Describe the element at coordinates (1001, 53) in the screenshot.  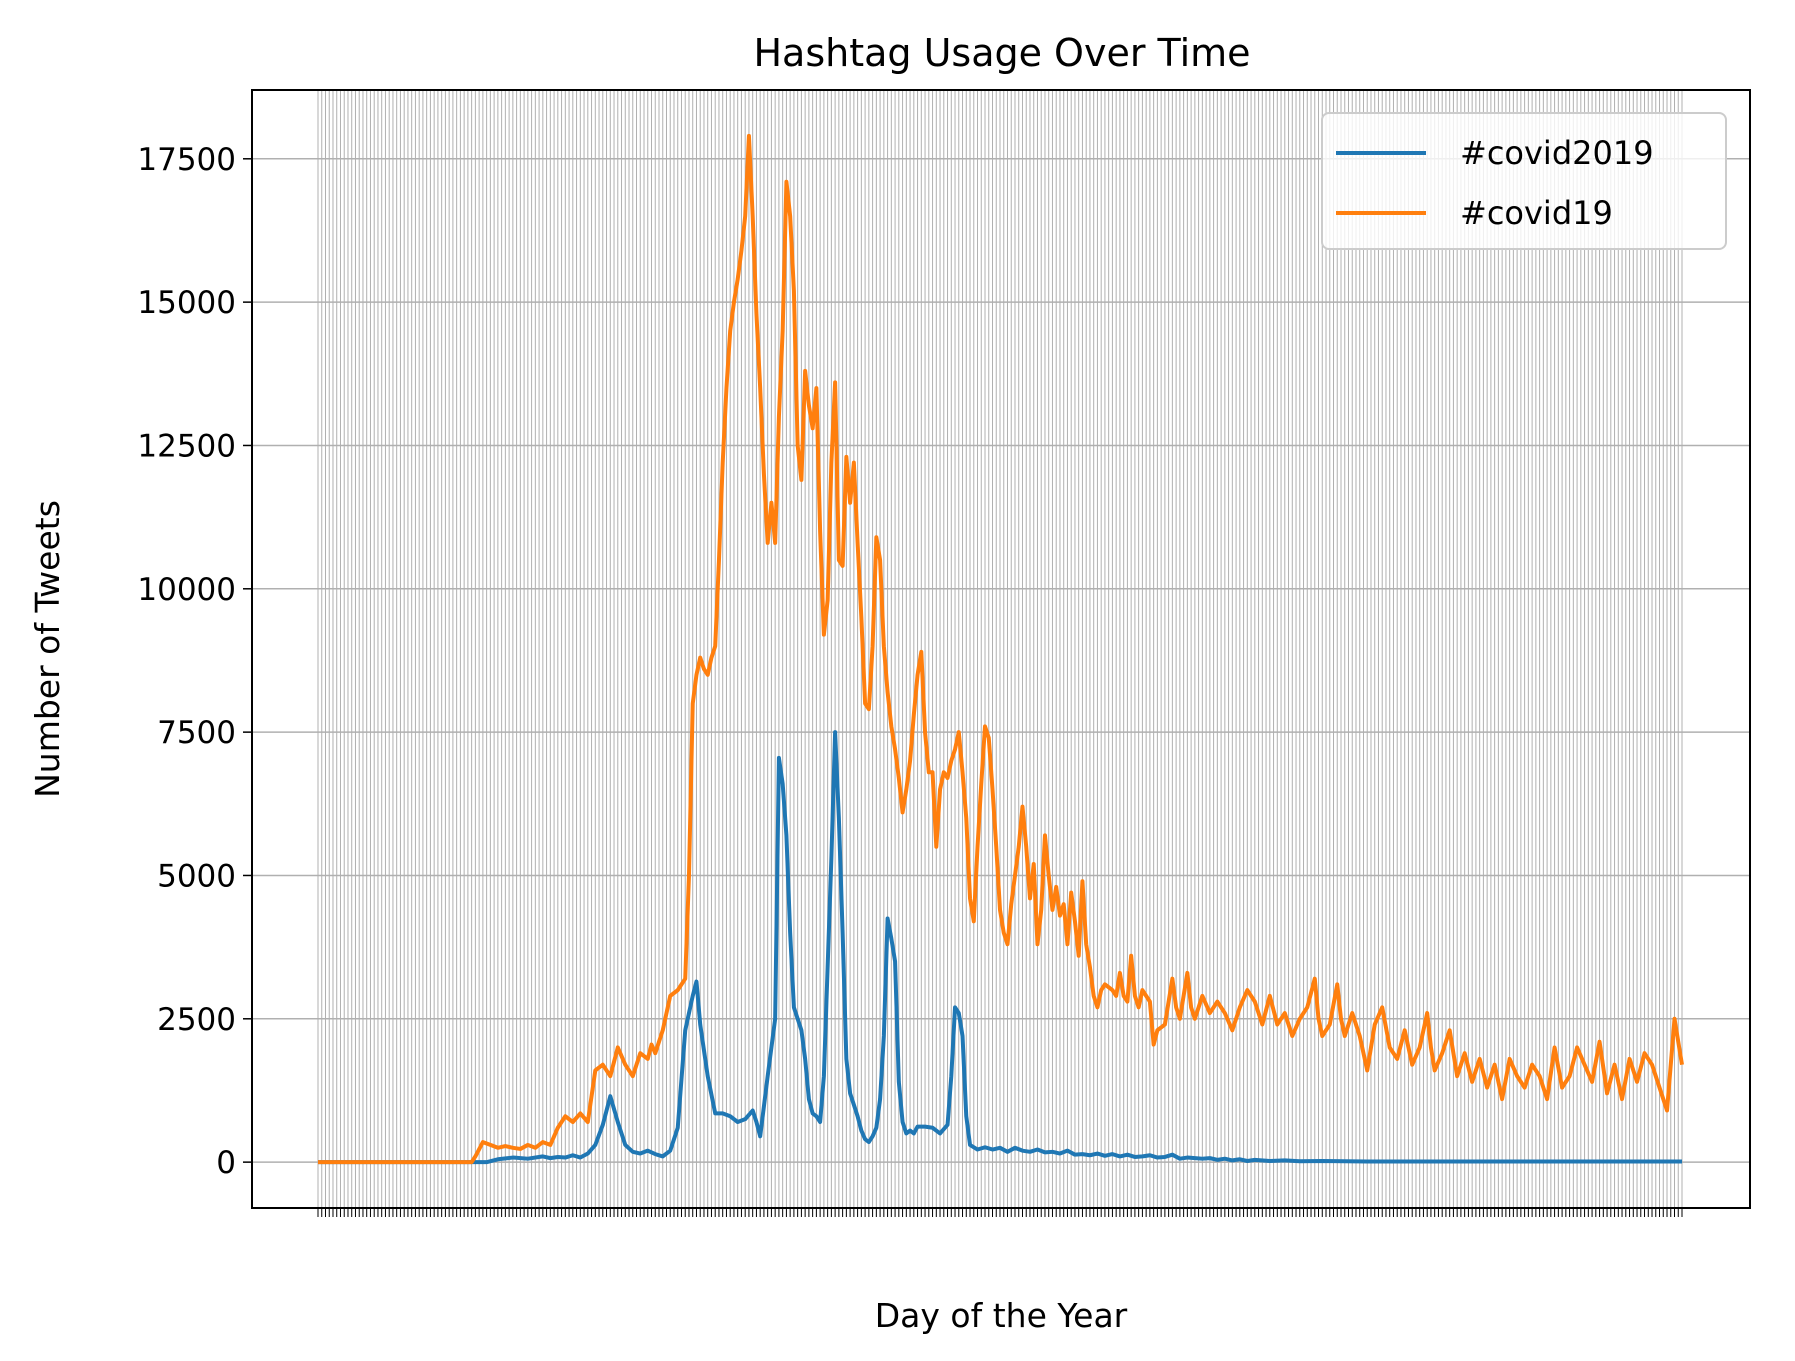
I see `chart-title: Hashtag Usage Over Time` at that location.